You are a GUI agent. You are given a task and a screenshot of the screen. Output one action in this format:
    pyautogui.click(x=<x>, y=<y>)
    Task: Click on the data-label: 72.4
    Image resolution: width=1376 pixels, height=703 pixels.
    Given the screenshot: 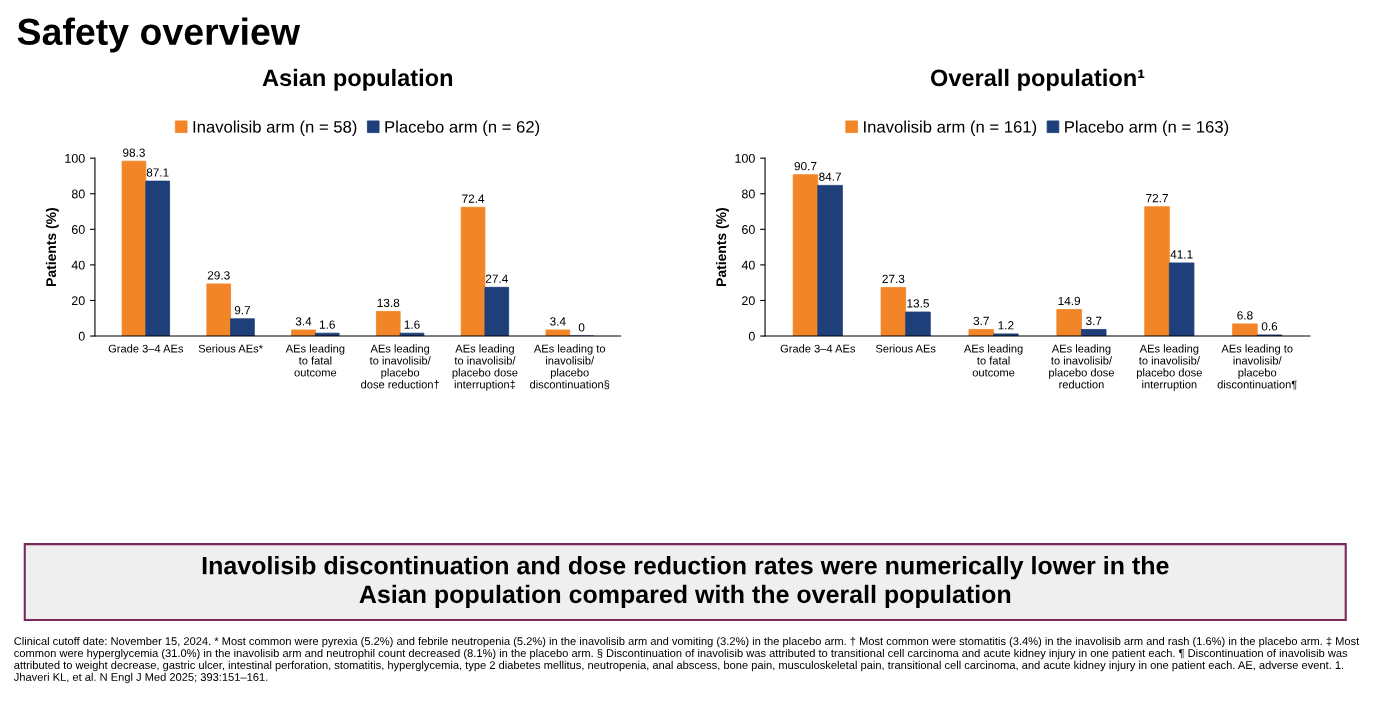 What is the action you would take?
    pyautogui.click(x=473, y=198)
    